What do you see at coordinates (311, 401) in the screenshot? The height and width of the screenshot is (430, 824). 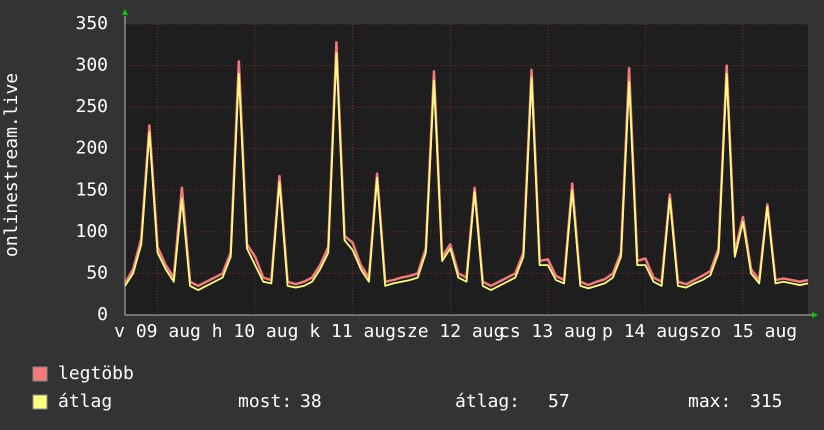 I see `stat-value: 38` at bounding box center [311, 401].